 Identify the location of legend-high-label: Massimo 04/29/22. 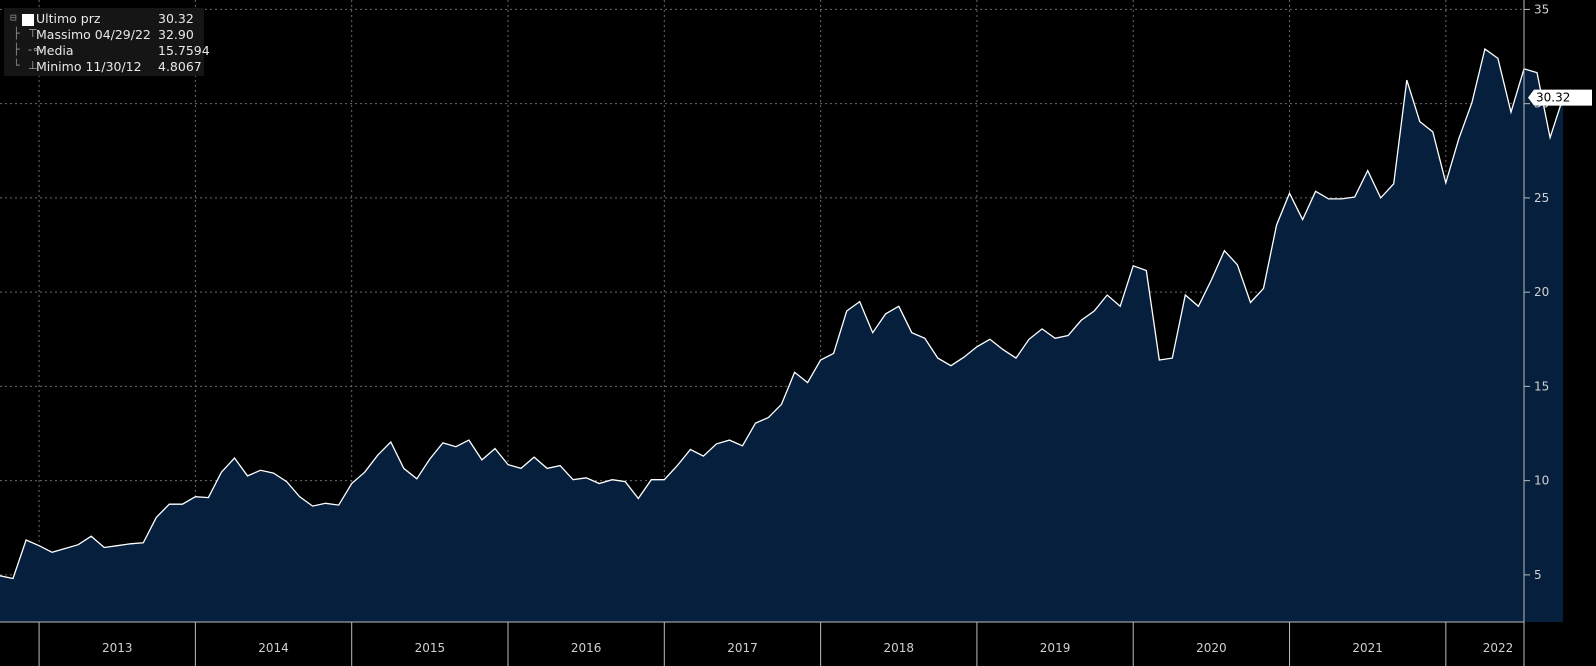
(93, 34).